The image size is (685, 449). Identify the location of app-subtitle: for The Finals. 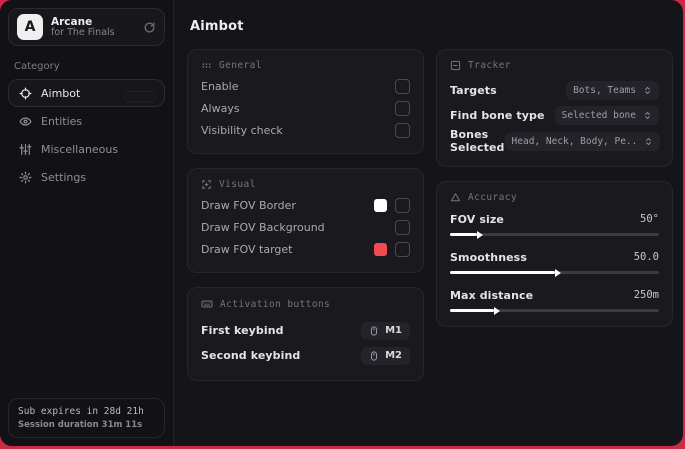
(83, 32).